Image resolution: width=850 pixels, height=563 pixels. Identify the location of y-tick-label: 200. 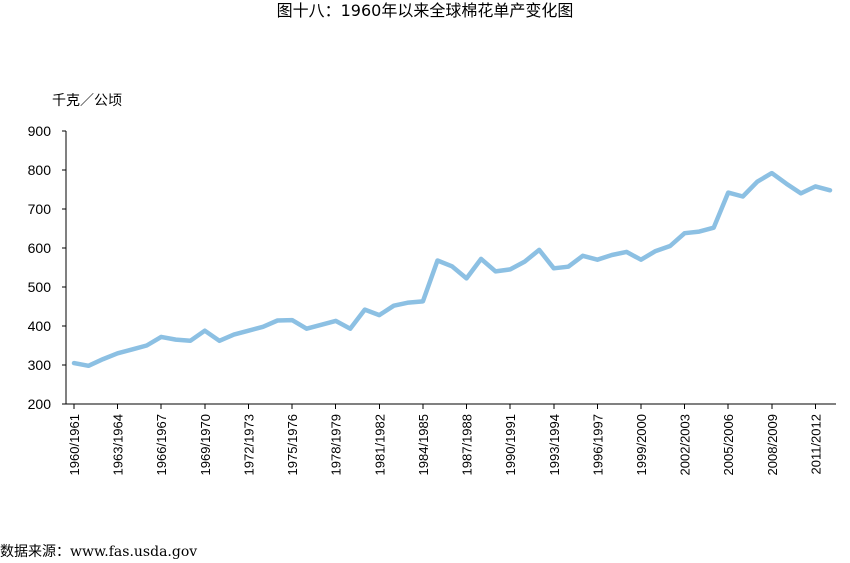
(40, 404).